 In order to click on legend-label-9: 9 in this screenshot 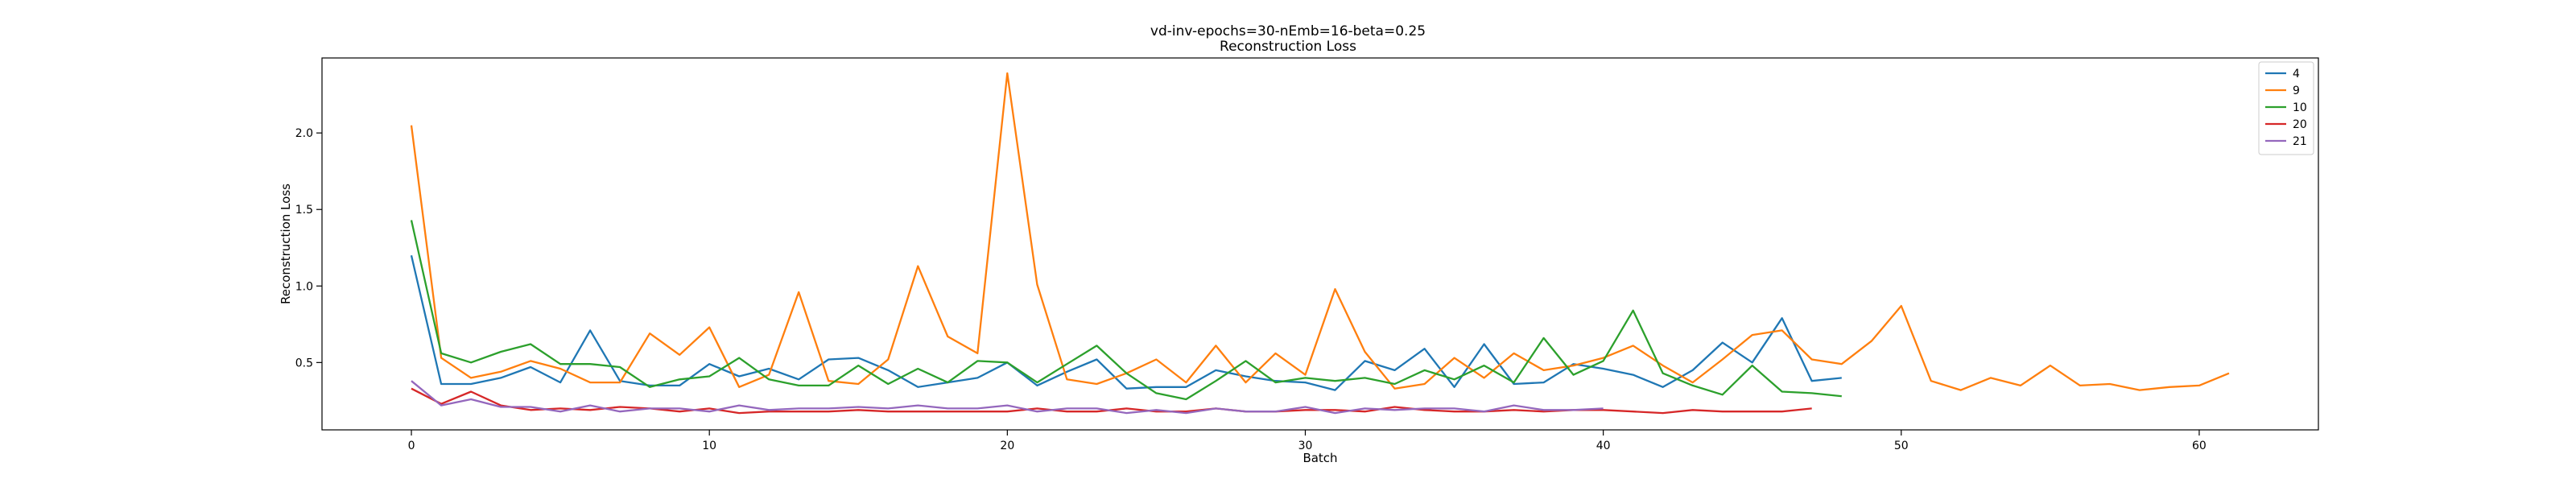, I will do `click(2296, 91)`.